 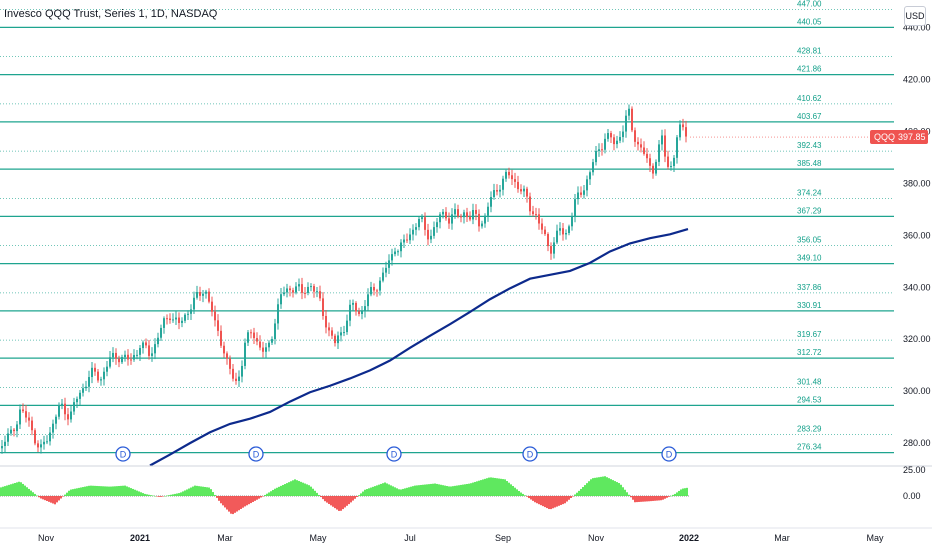 I want to click on level-label: 403.67, so click(x=809, y=116).